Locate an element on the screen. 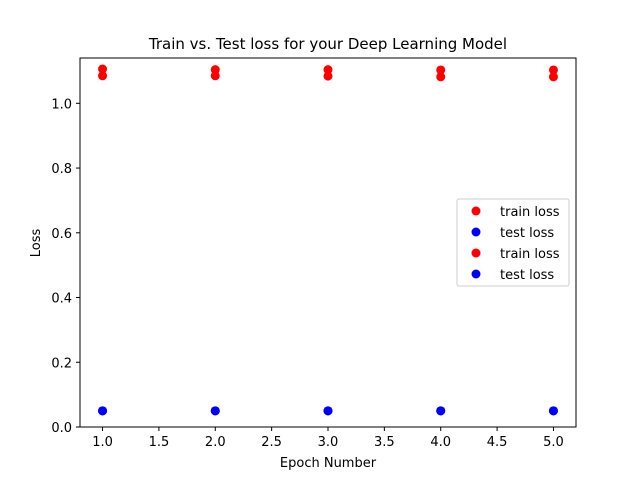  y-tick-label: 0.6 is located at coordinates (61, 234).